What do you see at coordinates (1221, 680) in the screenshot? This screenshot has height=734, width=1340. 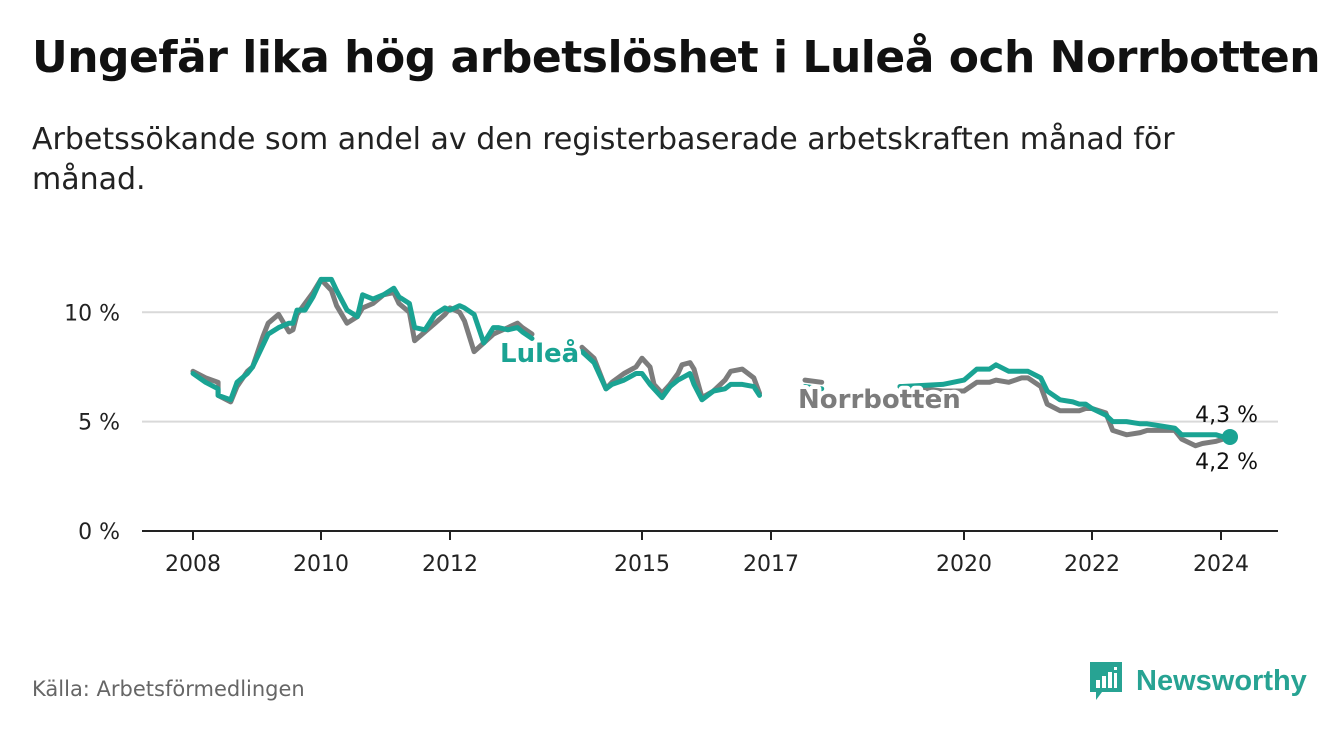 I see `brand-name: Newsworthy` at bounding box center [1221, 680].